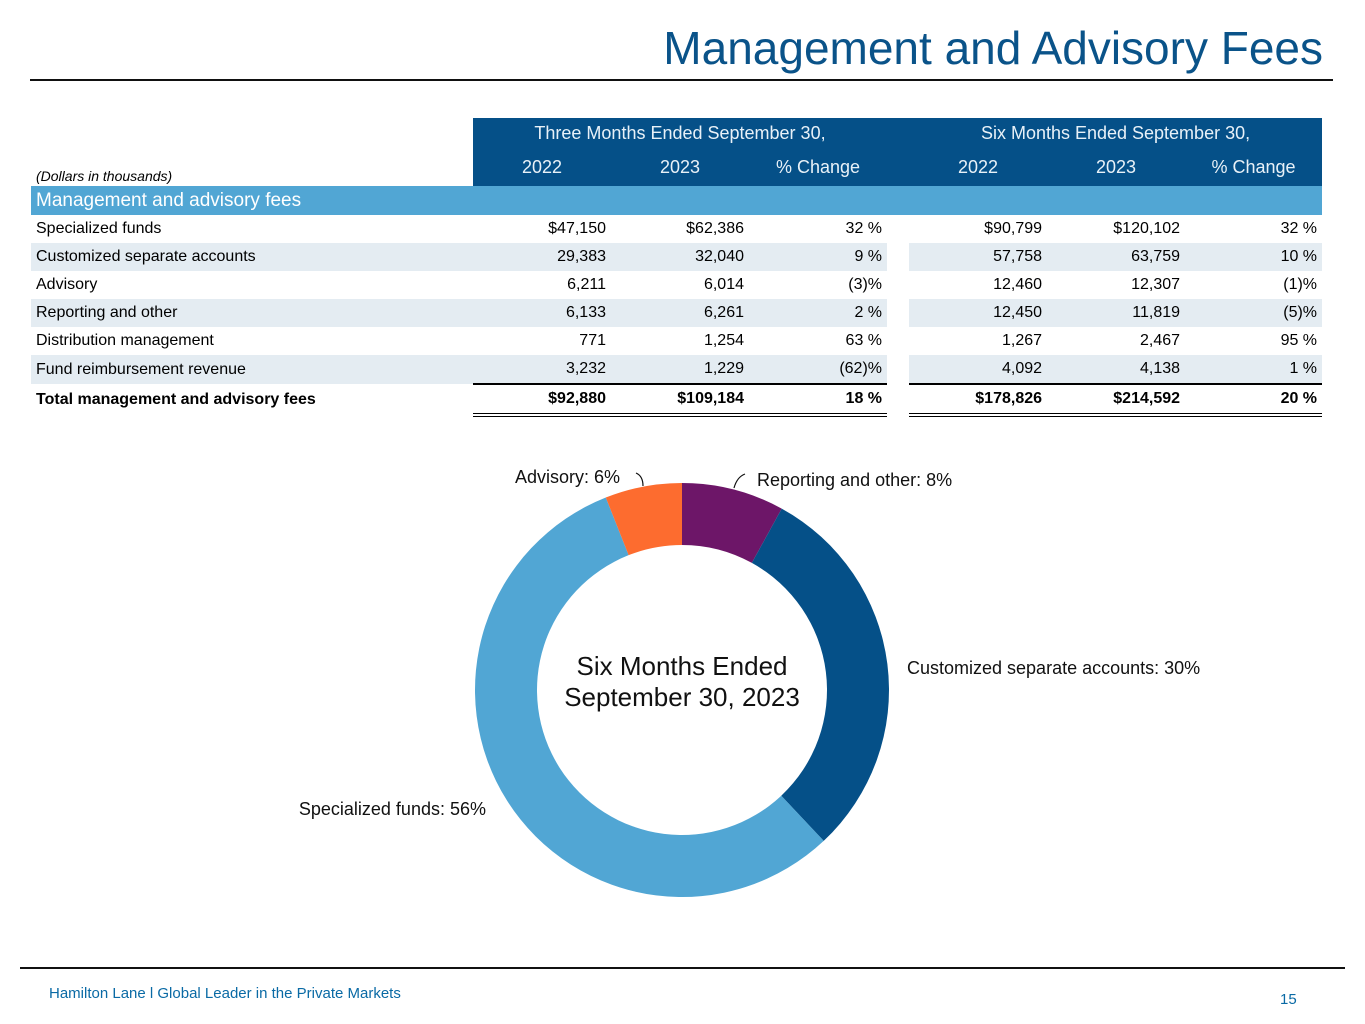 The image size is (1365, 1024). I want to click on table-cell: 4,092, so click(978, 369).